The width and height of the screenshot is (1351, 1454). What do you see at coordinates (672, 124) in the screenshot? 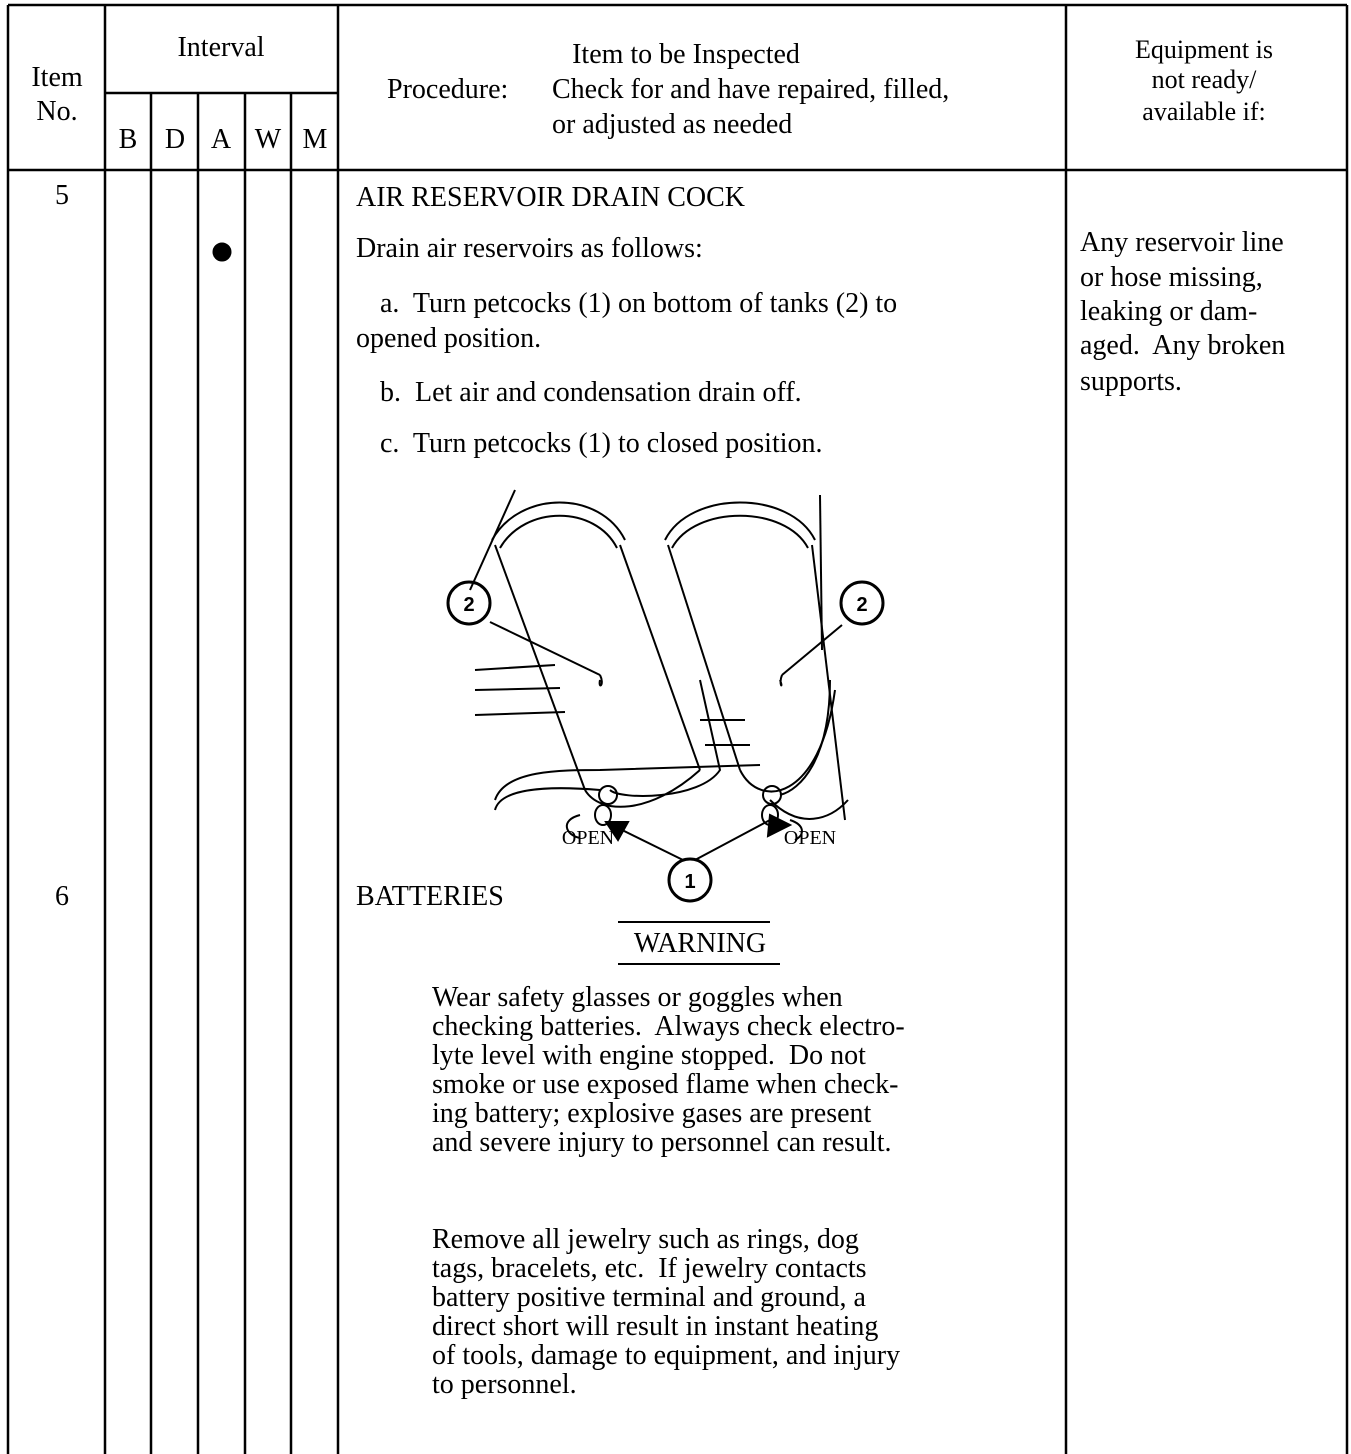
I see `header-text: or adjusted as needed` at bounding box center [672, 124].